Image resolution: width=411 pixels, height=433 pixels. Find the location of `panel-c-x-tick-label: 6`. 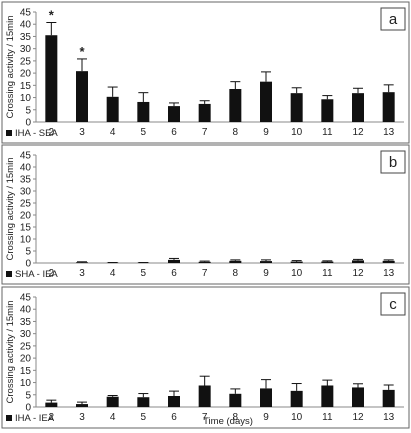

panel-c-x-tick-label: 6 is located at coordinates (174, 417).